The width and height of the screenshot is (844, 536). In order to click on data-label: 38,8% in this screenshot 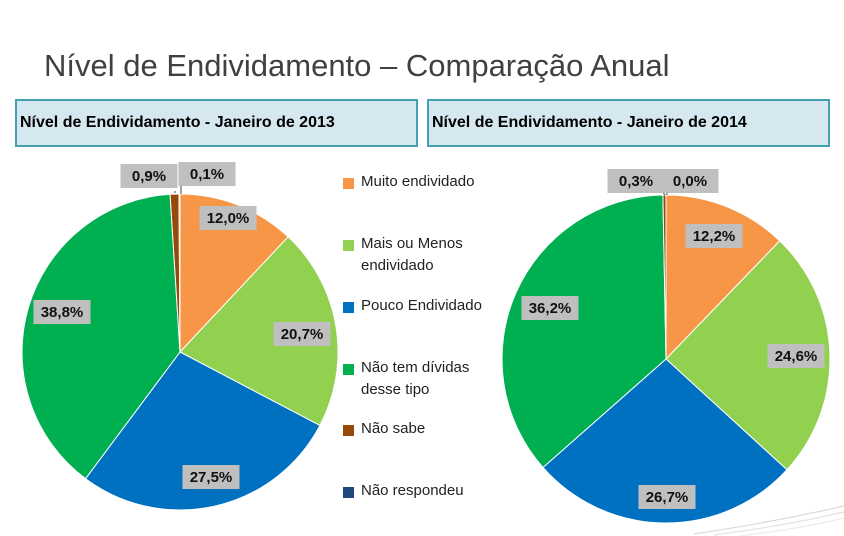, I will do `click(62, 312)`.